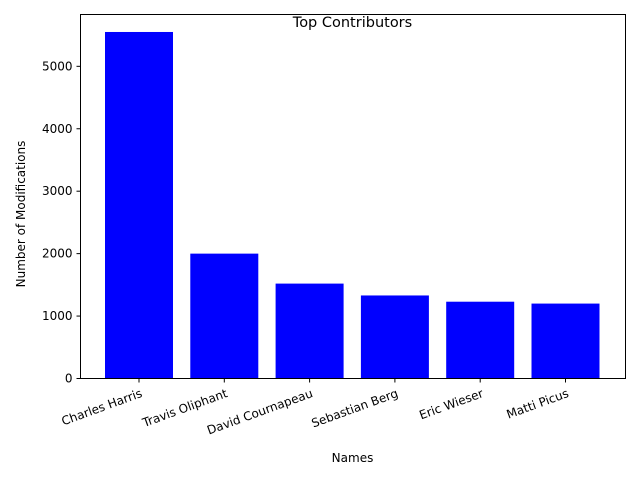 The width and height of the screenshot is (640, 480). What do you see at coordinates (102, 407) in the screenshot?
I see `x-tick-label-0: Charles Harris` at bounding box center [102, 407].